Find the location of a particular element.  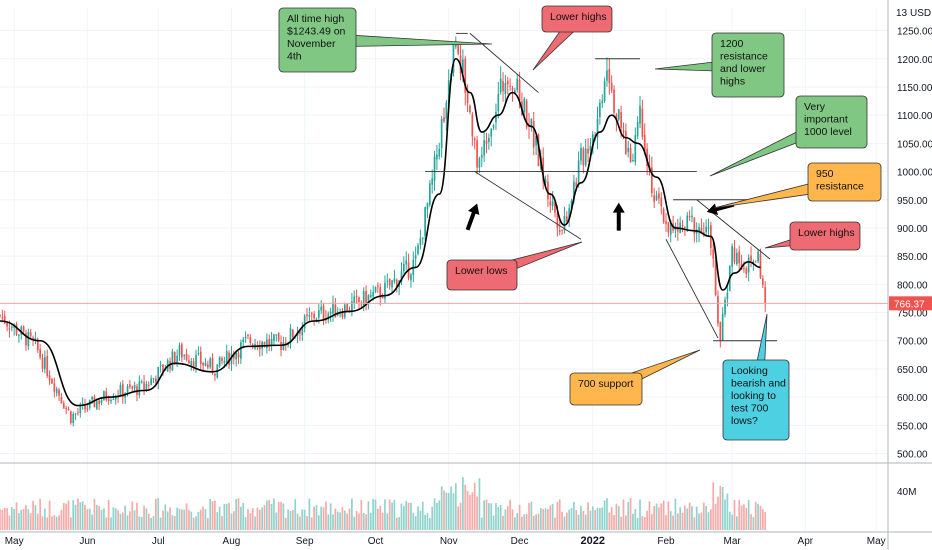

arrow-left-feb is located at coordinates (720, 209).